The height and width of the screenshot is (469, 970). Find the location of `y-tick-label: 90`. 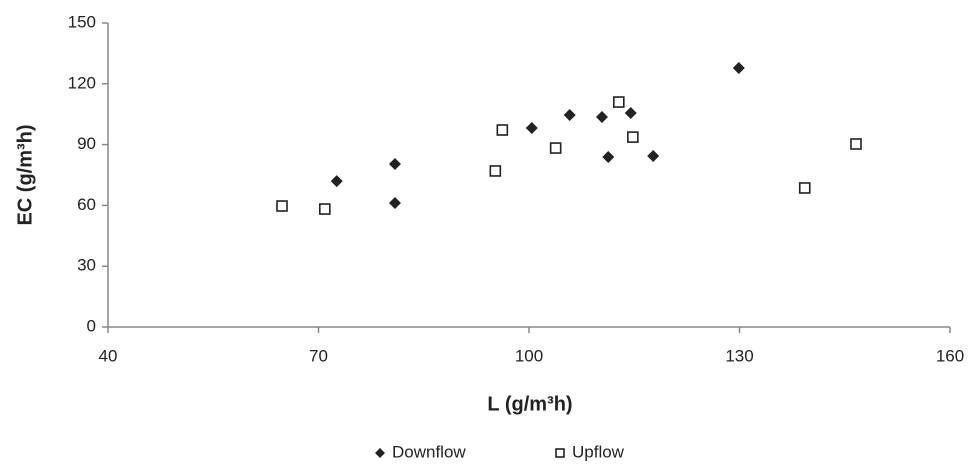

y-tick-label: 90 is located at coordinates (86, 143).